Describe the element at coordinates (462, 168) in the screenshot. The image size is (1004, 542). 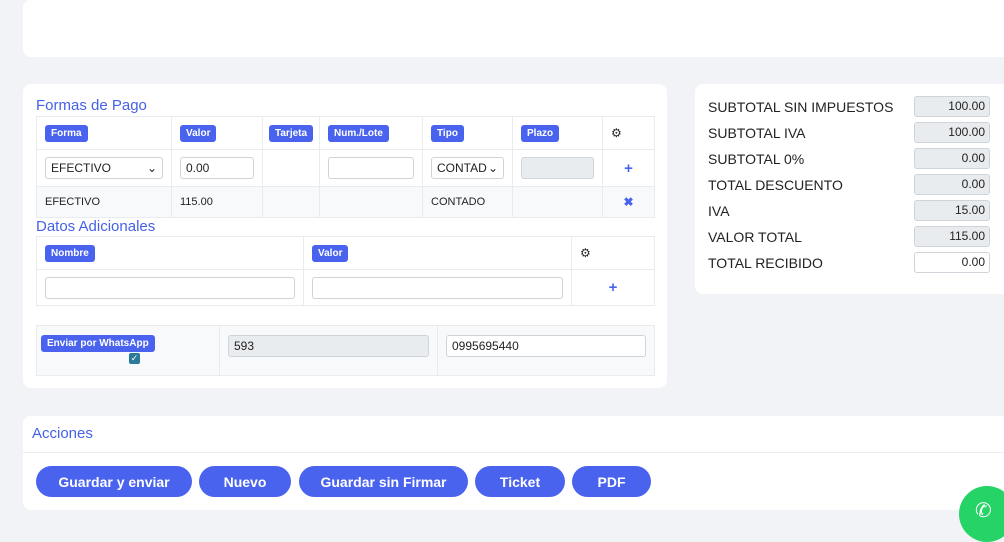
I see `tipo-value: CONTAD` at that location.